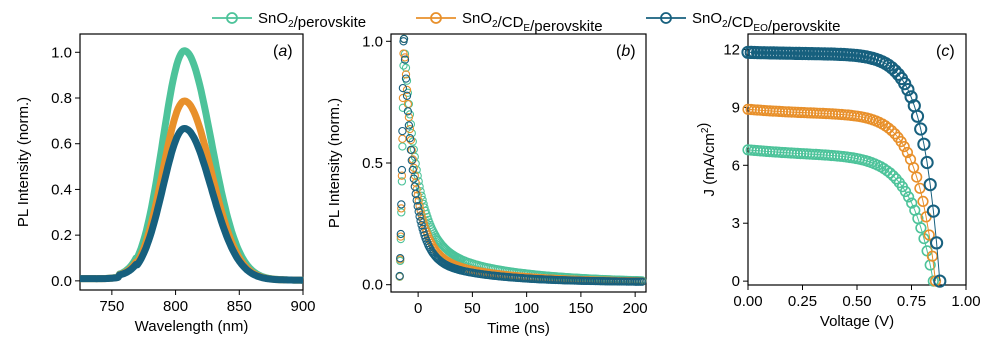  I want to click on y-tick-label: 0.0, so click(372, 285).